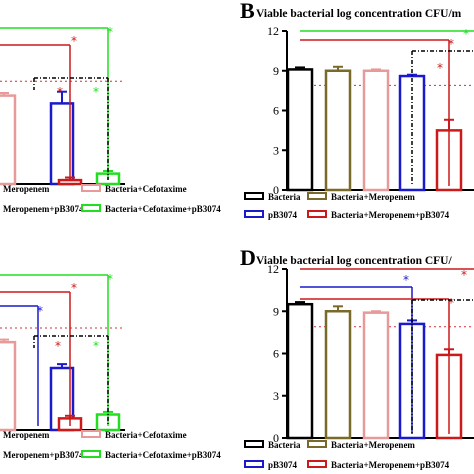 Image resolution: width=474 pixels, height=474 pixels. What do you see at coordinates (248, 257) in the screenshot?
I see `panel-letter: D` at bounding box center [248, 257].